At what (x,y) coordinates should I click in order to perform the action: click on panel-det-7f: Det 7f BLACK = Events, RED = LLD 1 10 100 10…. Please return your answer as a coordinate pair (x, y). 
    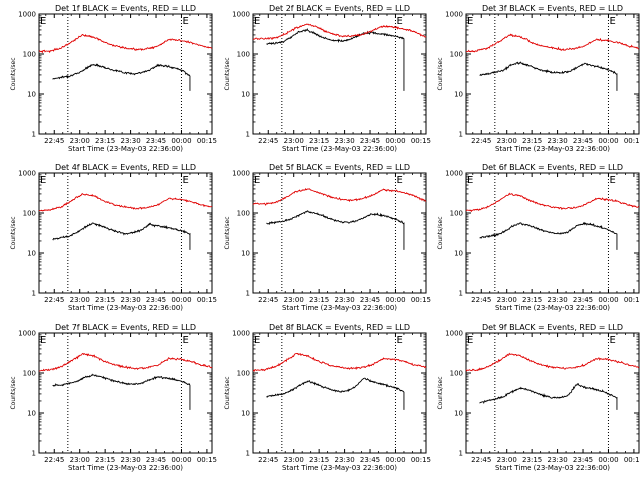
    Looking at the image, I should click on (113, 397).